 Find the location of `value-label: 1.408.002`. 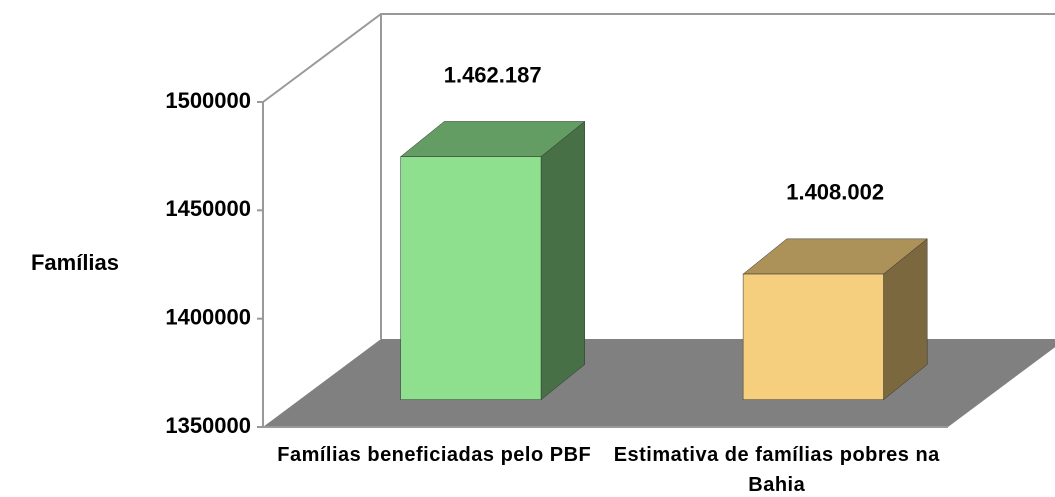

value-label: 1.408.002 is located at coordinates (835, 192).